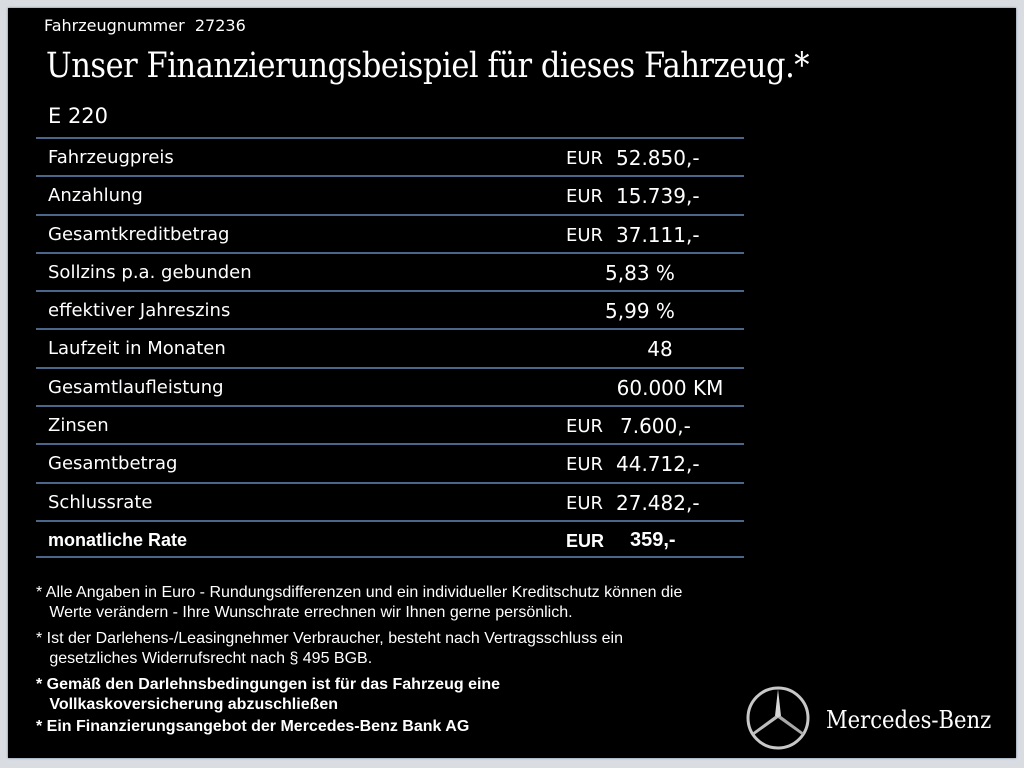 The width and height of the screenshot is (1024, 768). I want to click on table-row: effektiver Jahreszins 5,99 %, so click(390, 309).